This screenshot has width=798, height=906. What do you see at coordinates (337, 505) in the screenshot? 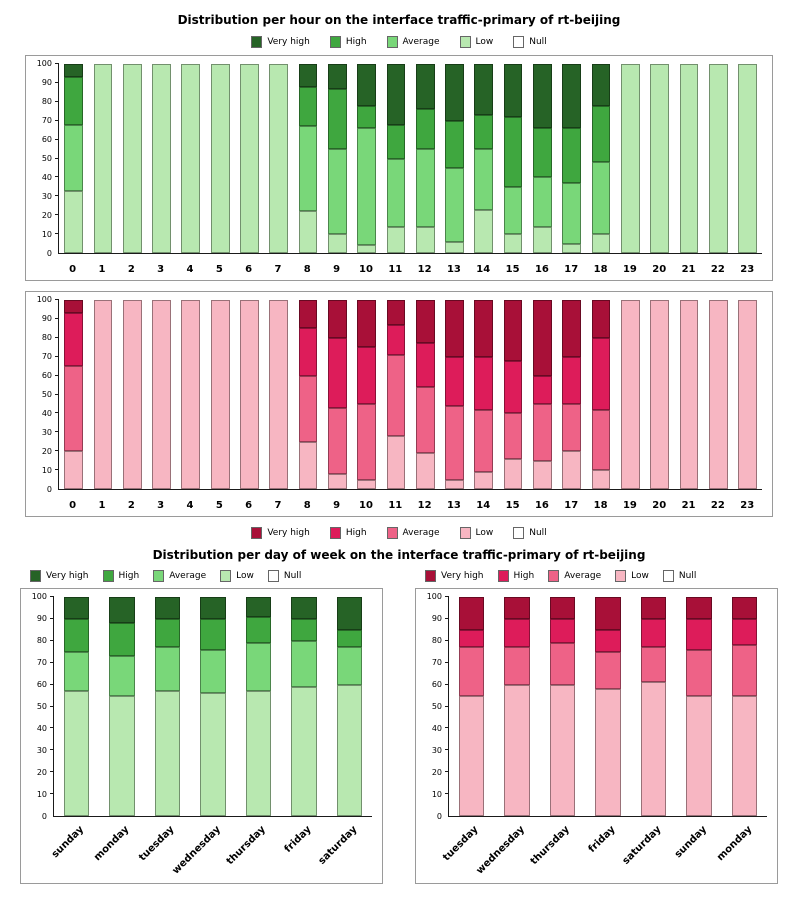
I see `x-axis-label: 9` at bounding box center [337, 505].